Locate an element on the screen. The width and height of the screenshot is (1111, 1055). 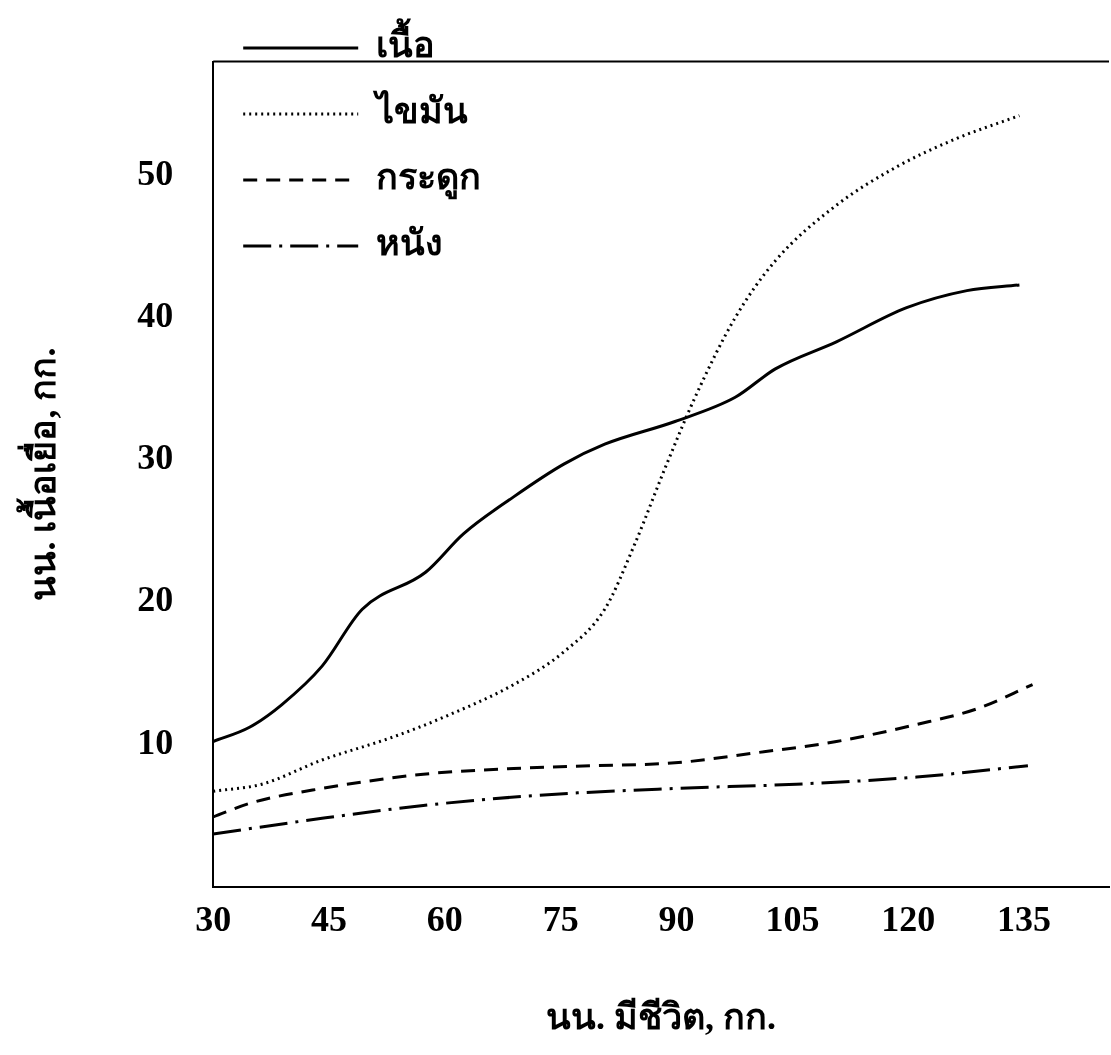
x-tick-label: 135 is located at coordinates (1024, 919).